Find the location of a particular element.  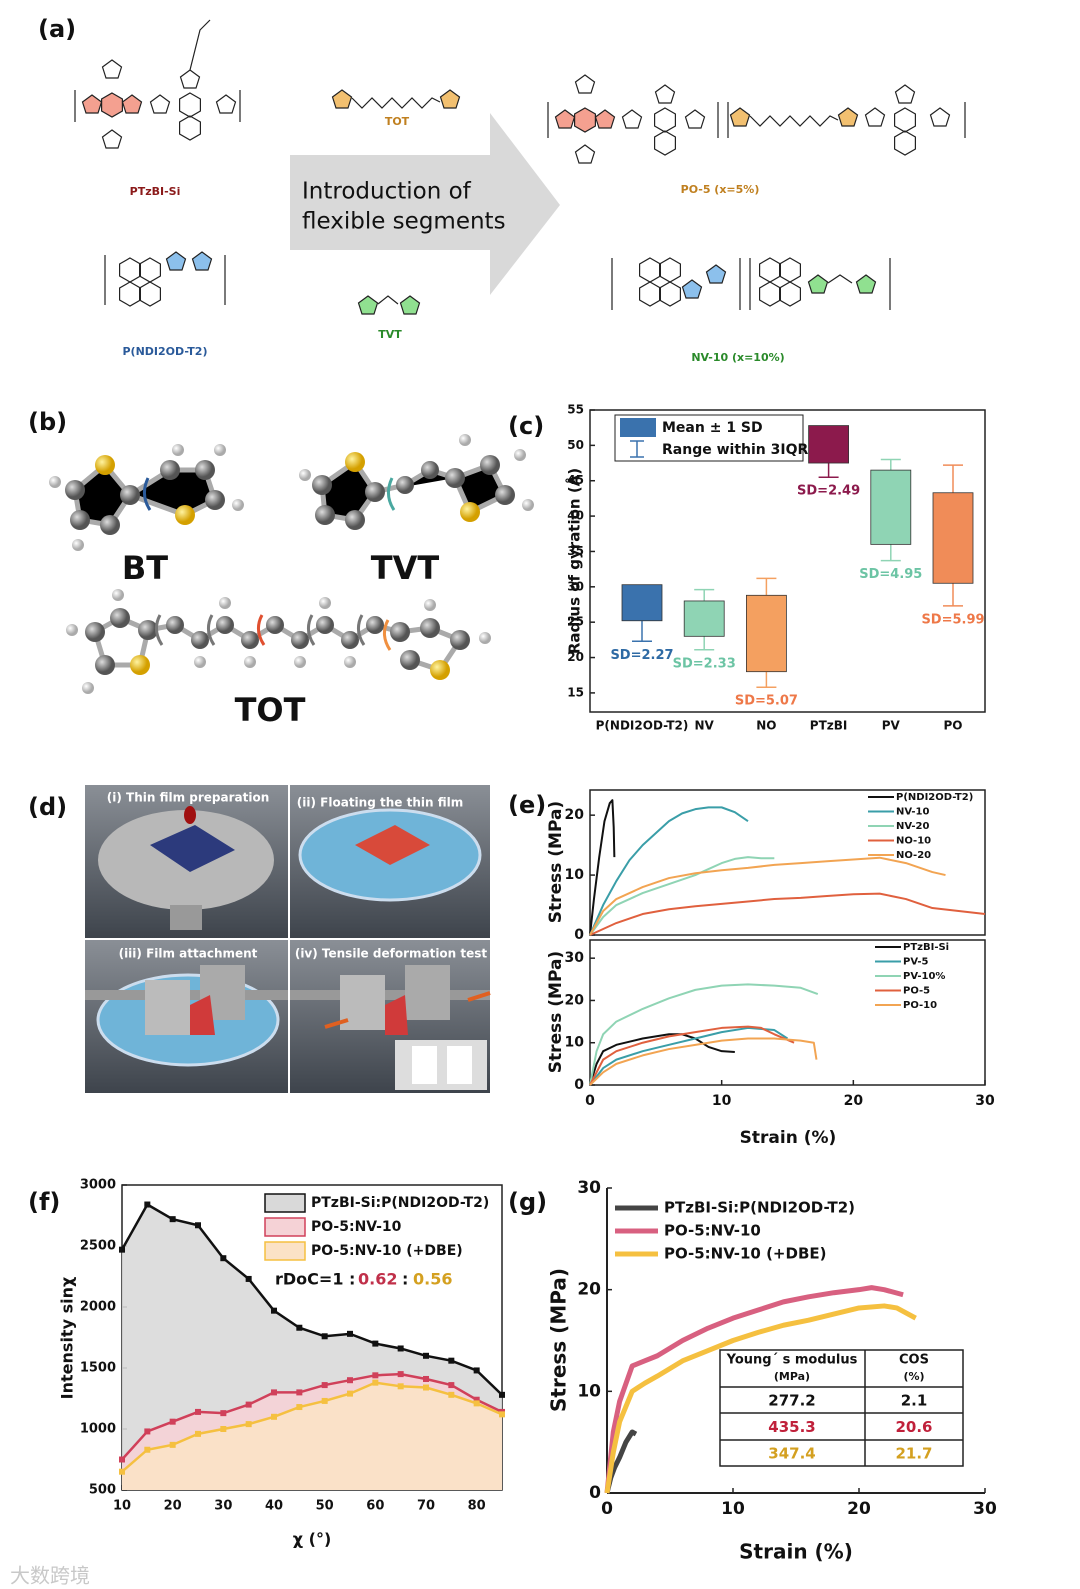

legend-label: PTzBI-Si:P(NDI2OD-T2) is located at coordinates (759, 1208).